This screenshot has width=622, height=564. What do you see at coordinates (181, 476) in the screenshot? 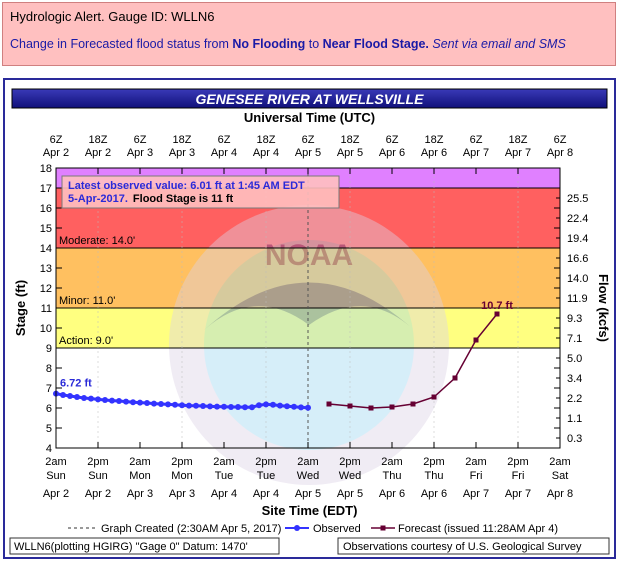
I see `x-tick-day: Mon` at bounding box center [181, 476].